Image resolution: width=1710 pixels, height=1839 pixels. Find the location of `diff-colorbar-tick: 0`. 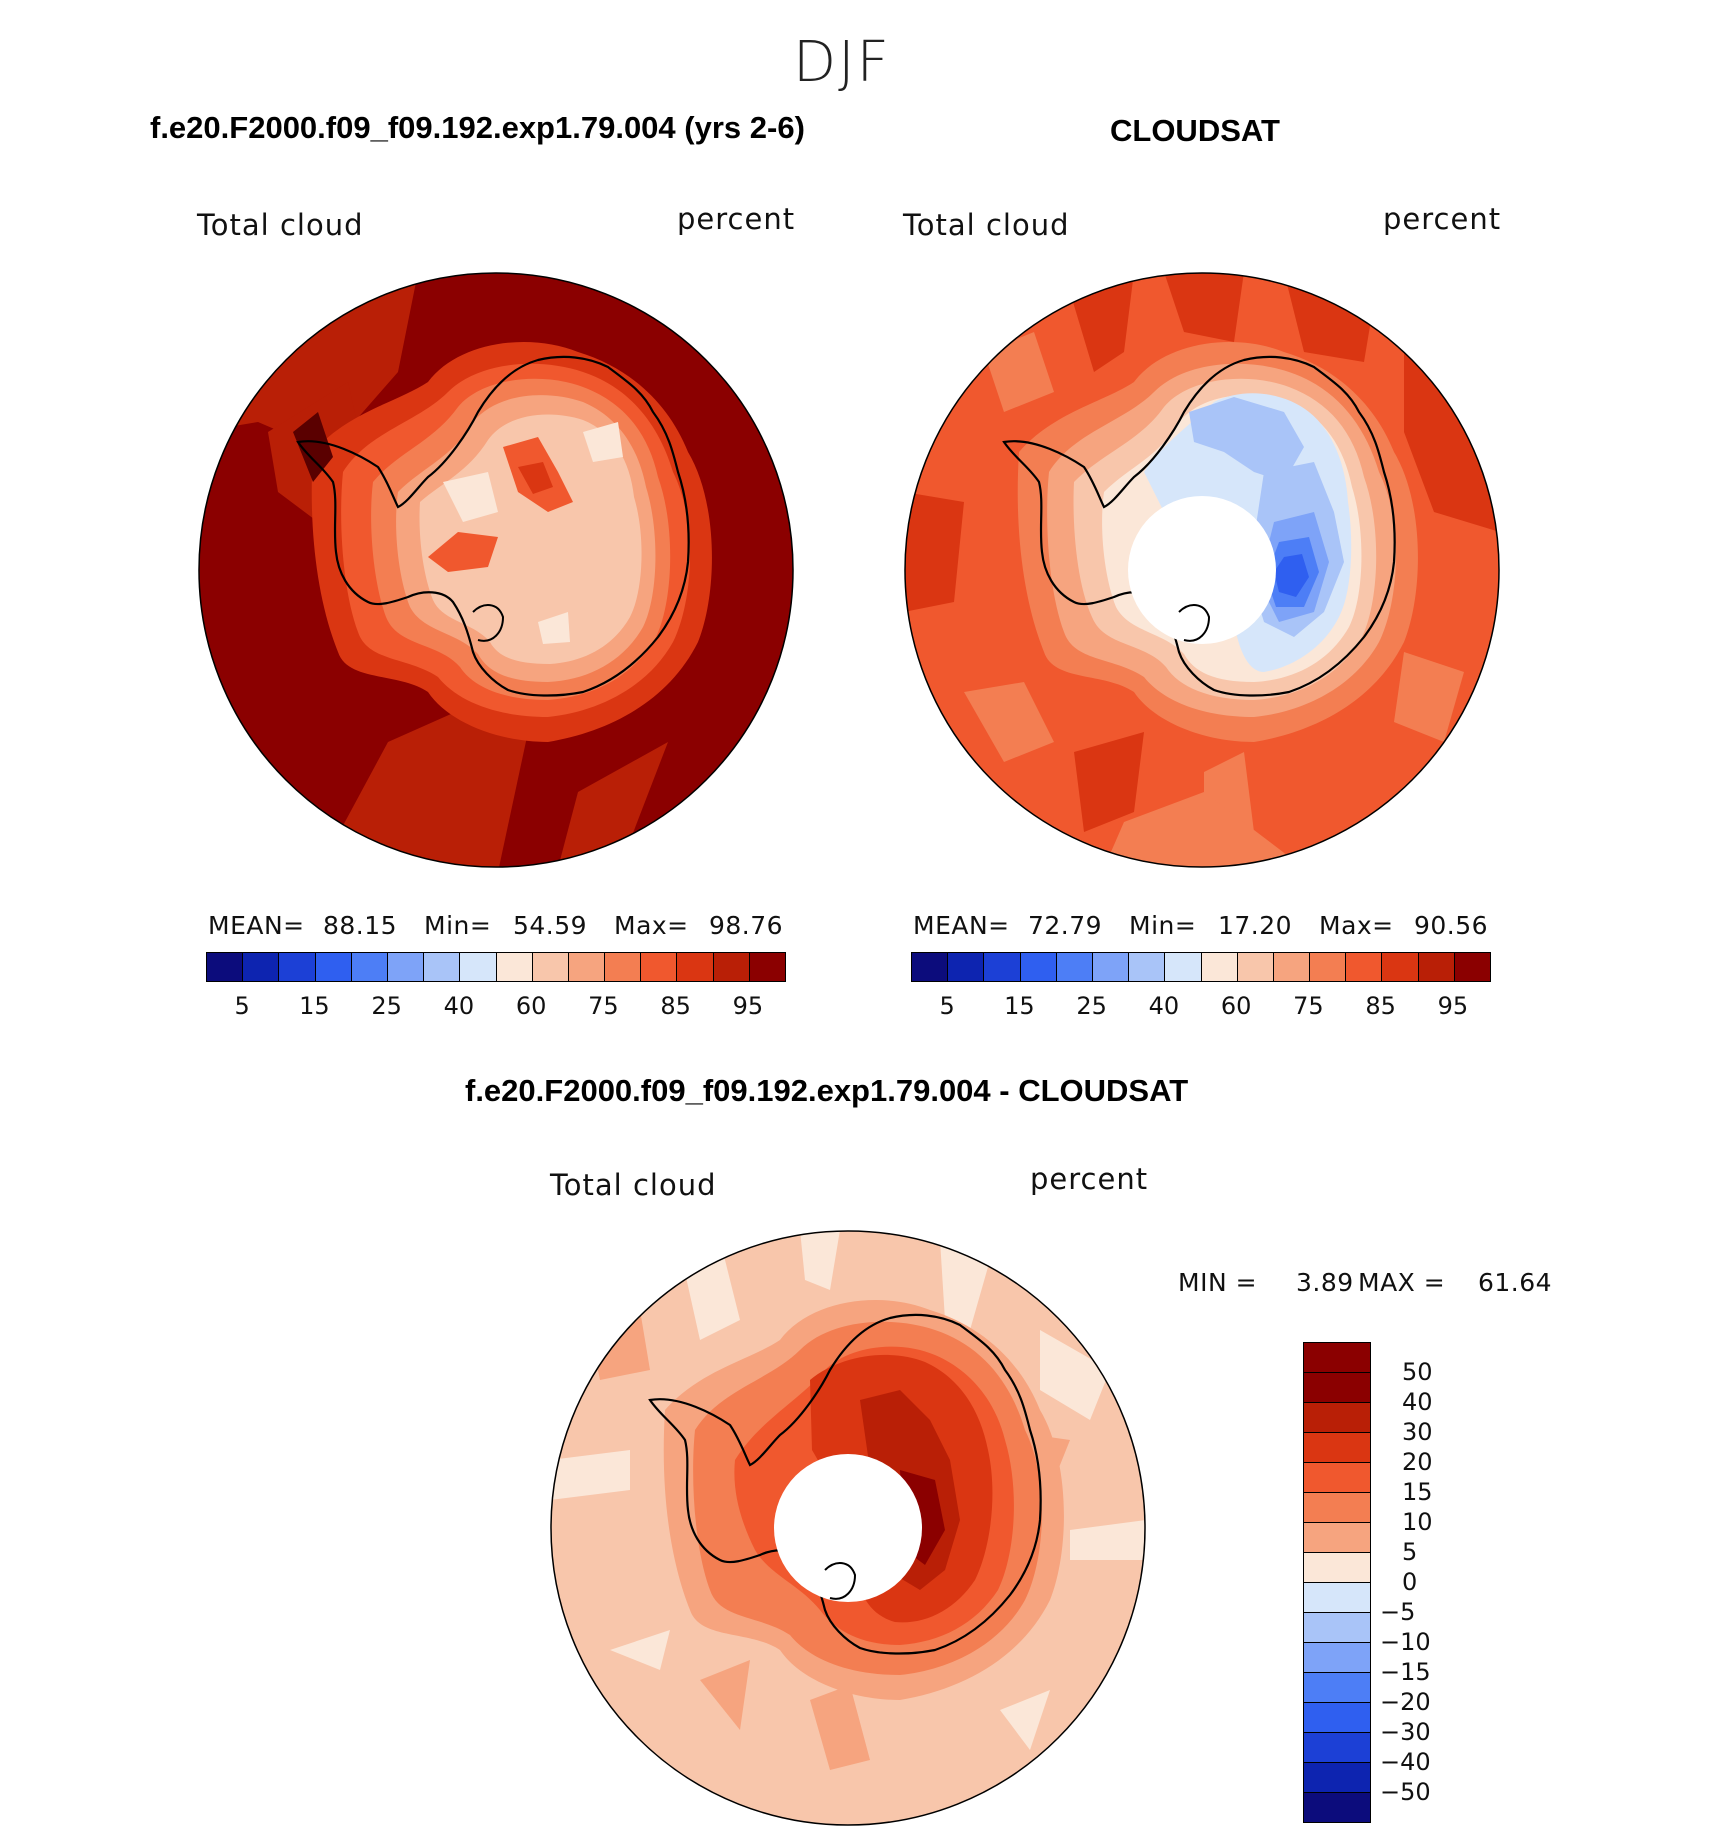

diff-colorbar-tick: 0 is located at coordinates (1410, 1582).